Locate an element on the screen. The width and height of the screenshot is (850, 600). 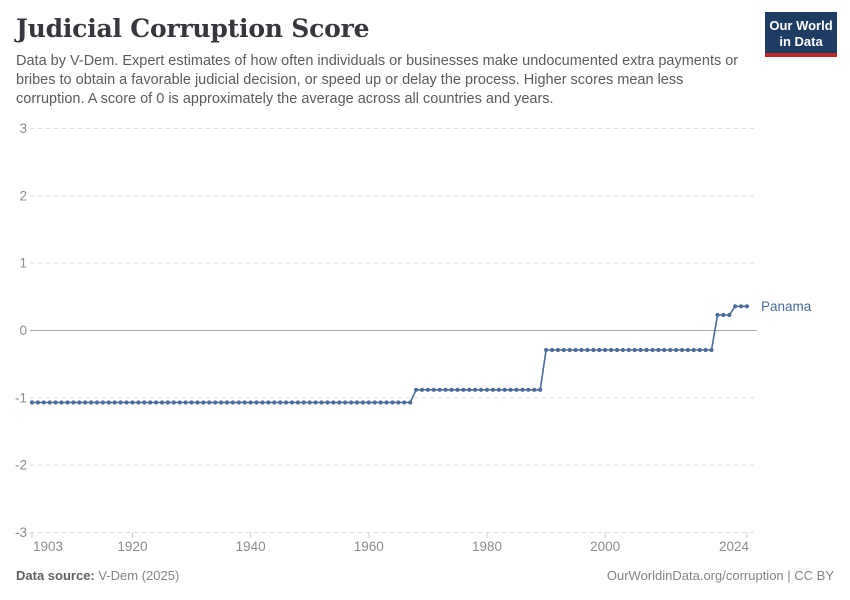
owid-logo: Our World in Data is located at coordinates (801, 35).